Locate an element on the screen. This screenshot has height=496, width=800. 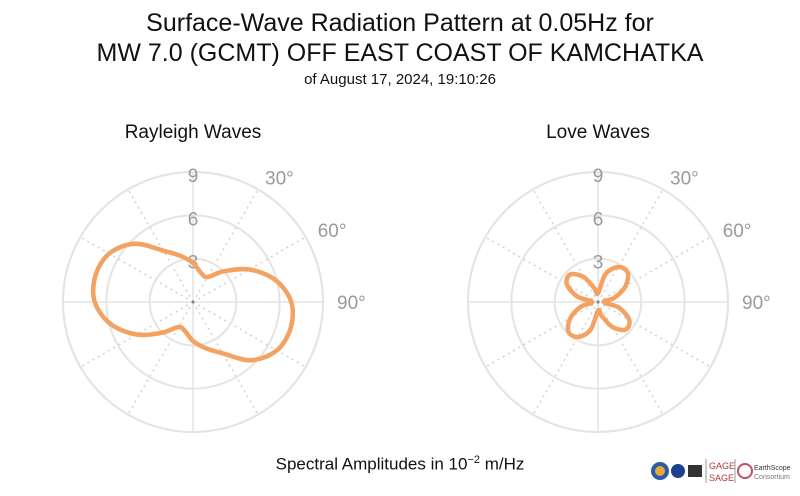
chart-2-center-point is located at coordinates (598, 302).